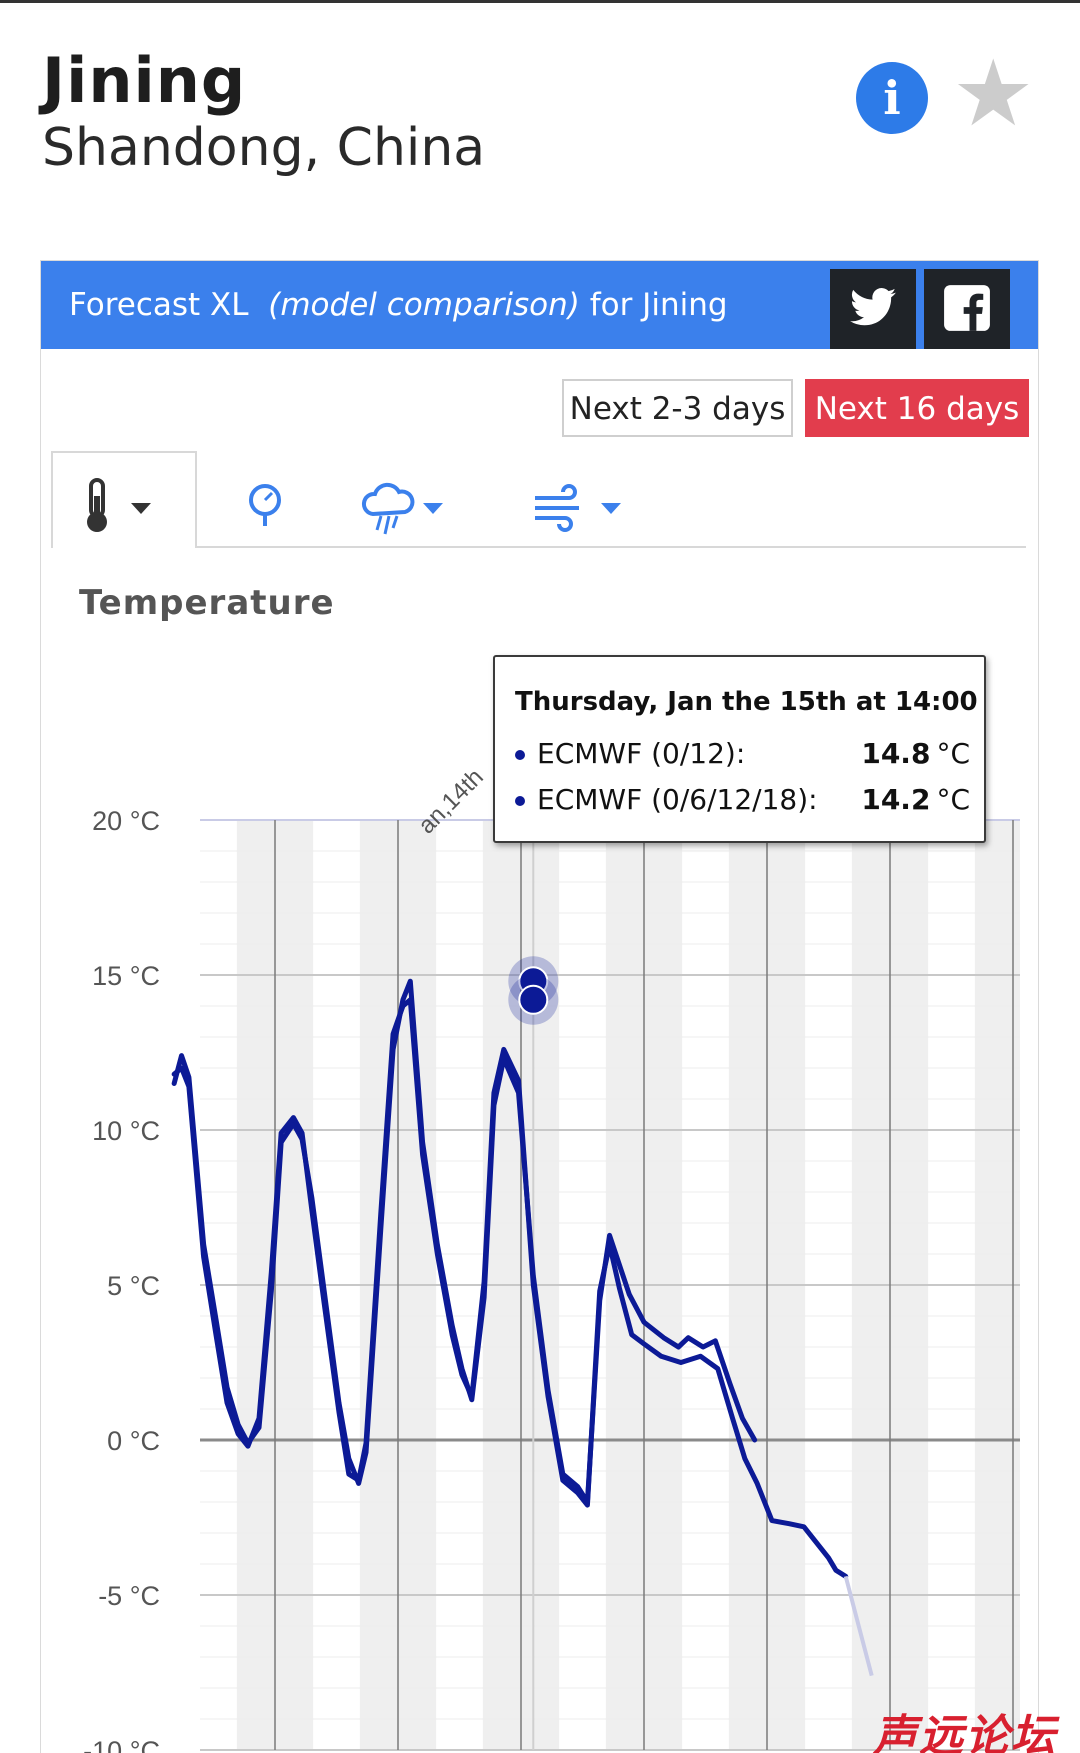 This screenshot has width=1080, height=1753. What do you see at coordinates (658, 305) in the screenshot?
I see `panel-title-suffix: for Jining` at bounding box center [658, 305].